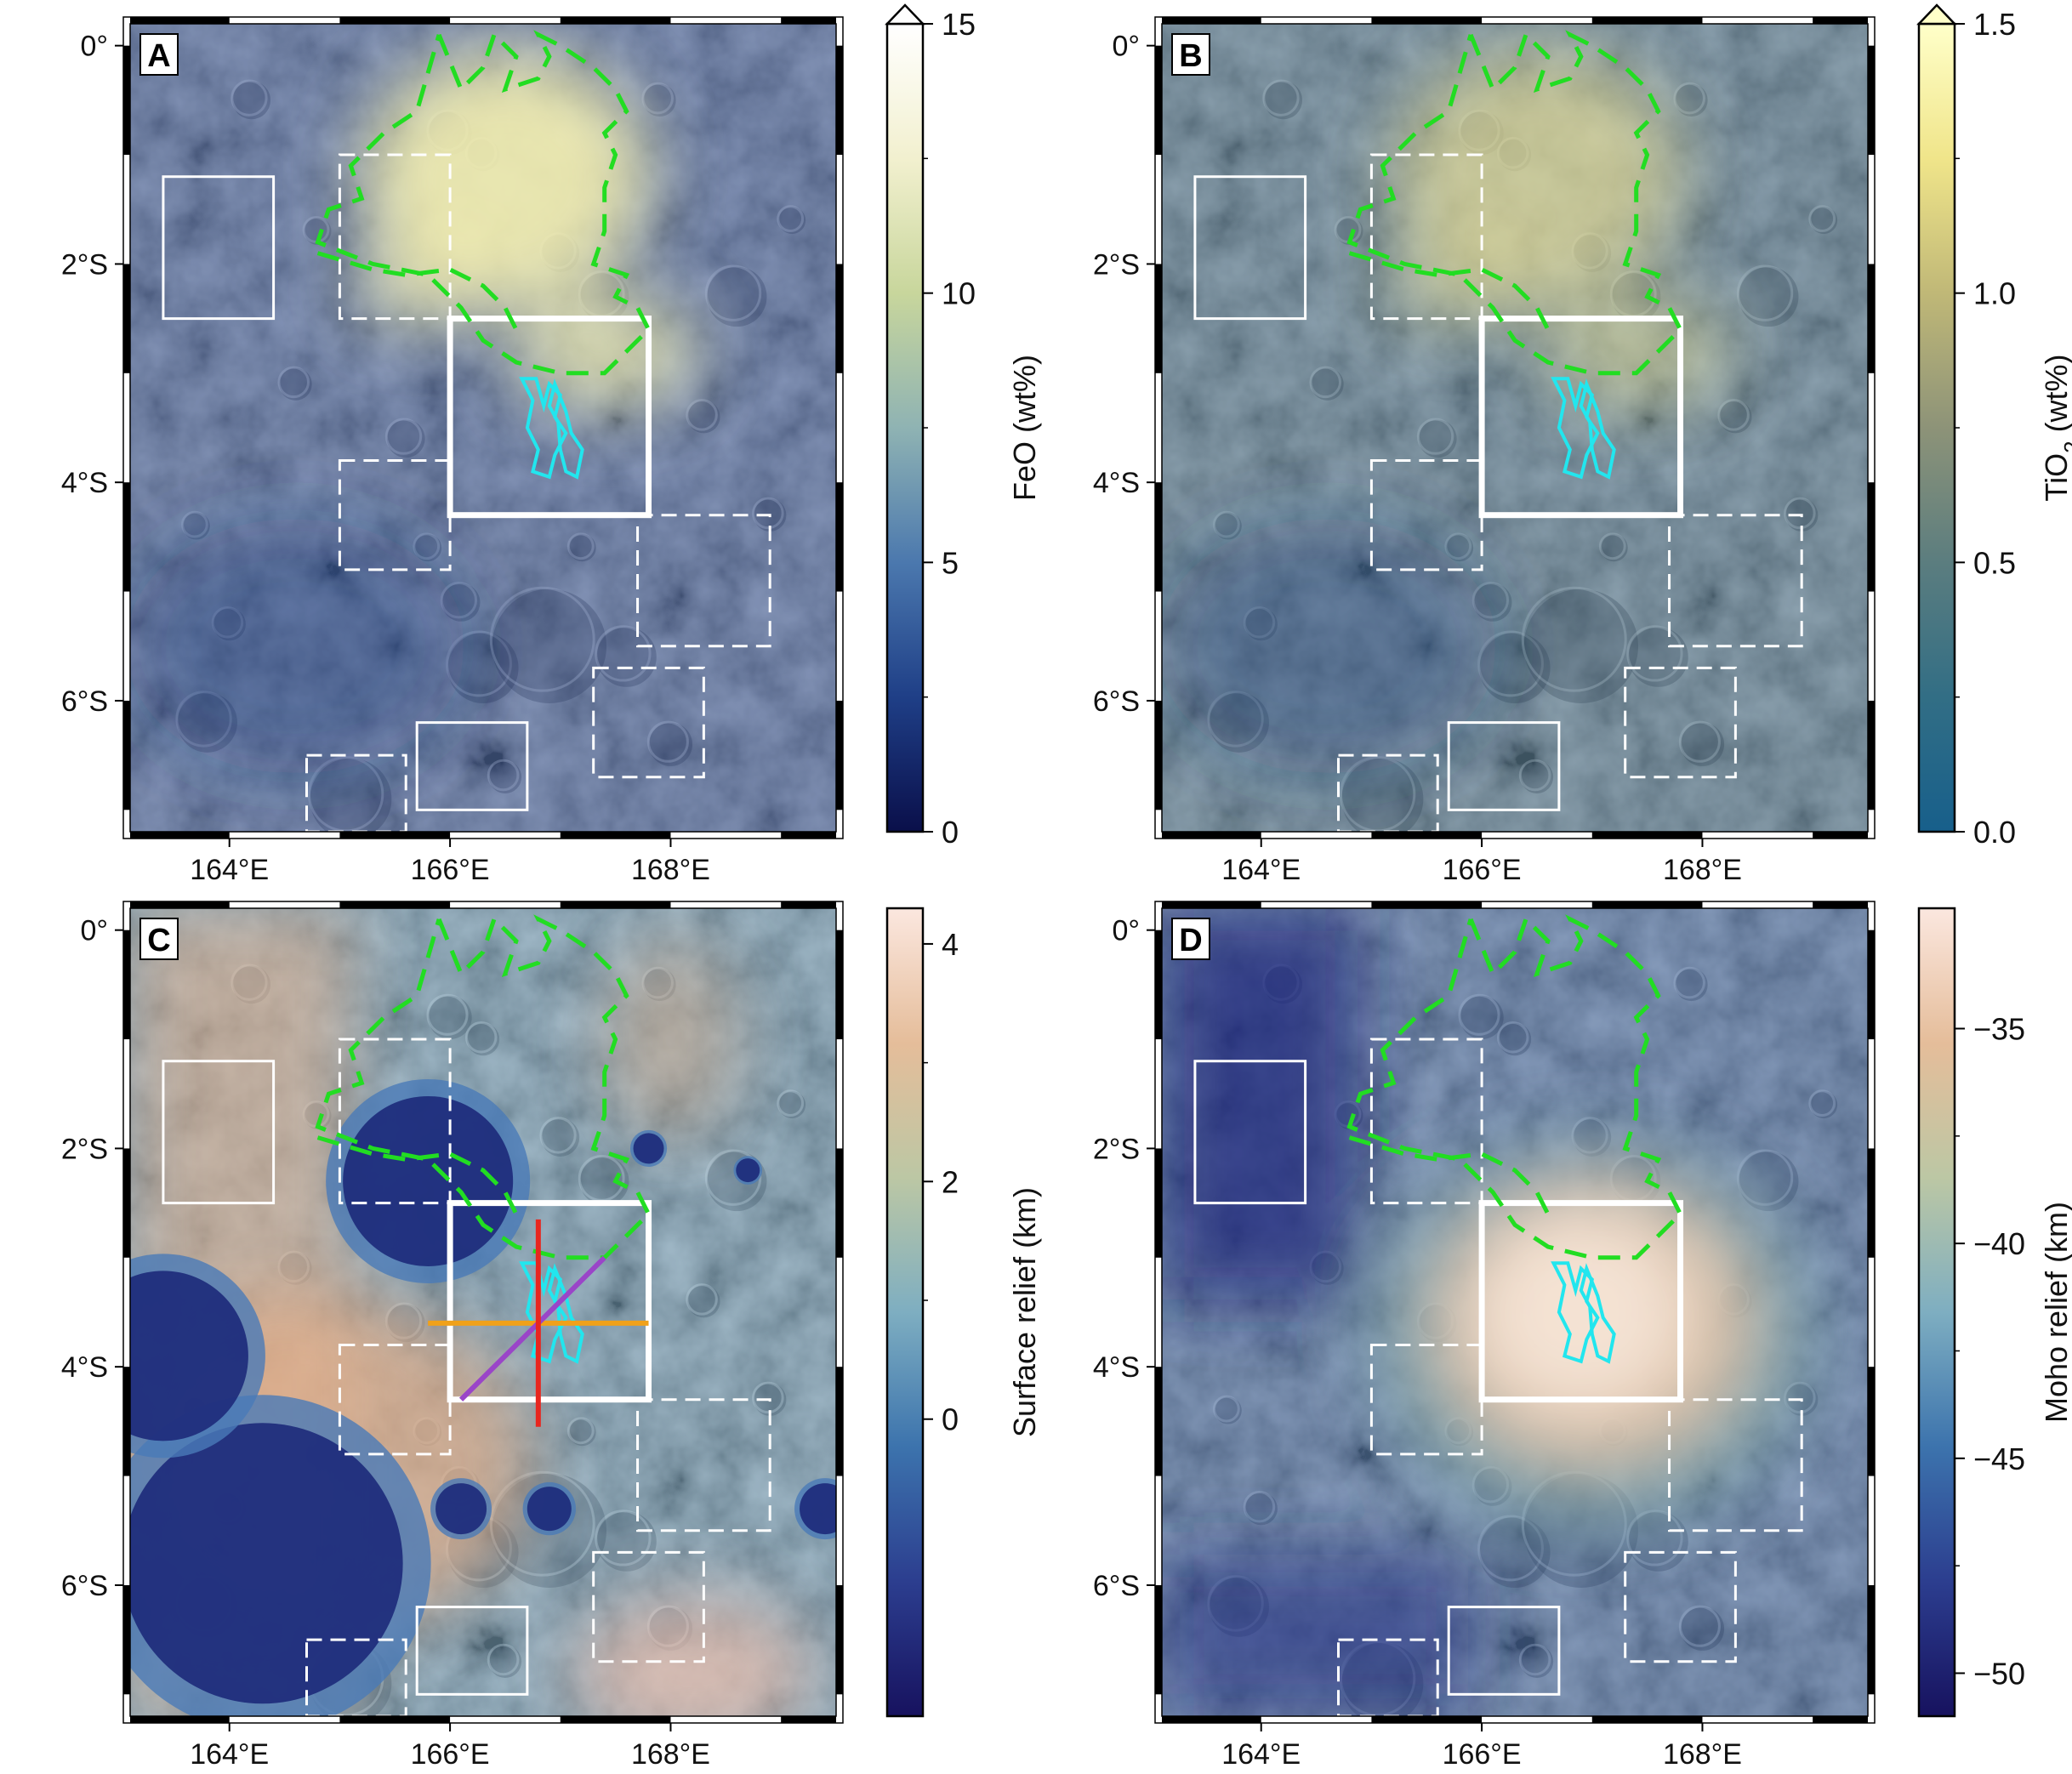  I want to click on y-tick-label: 2°S, so click(84, 264).